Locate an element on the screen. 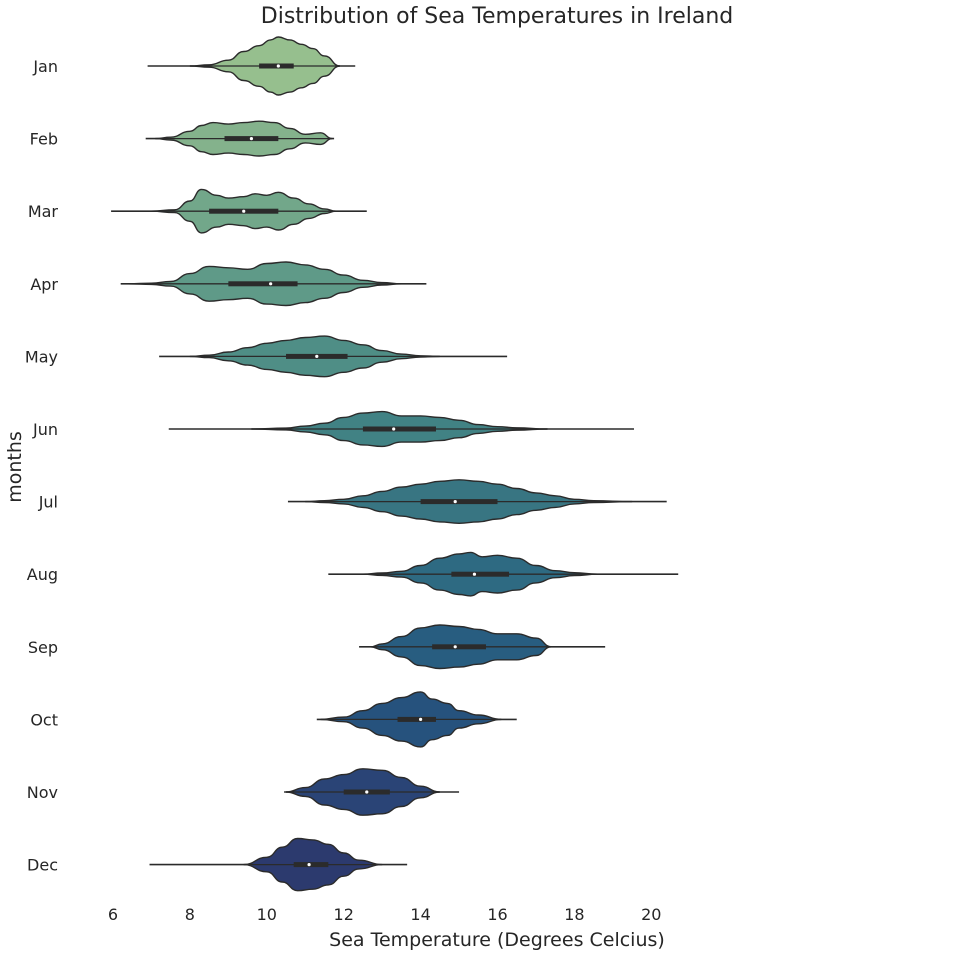 The image size is (968, 953). violin-oct is located at coordinates (416, 719).